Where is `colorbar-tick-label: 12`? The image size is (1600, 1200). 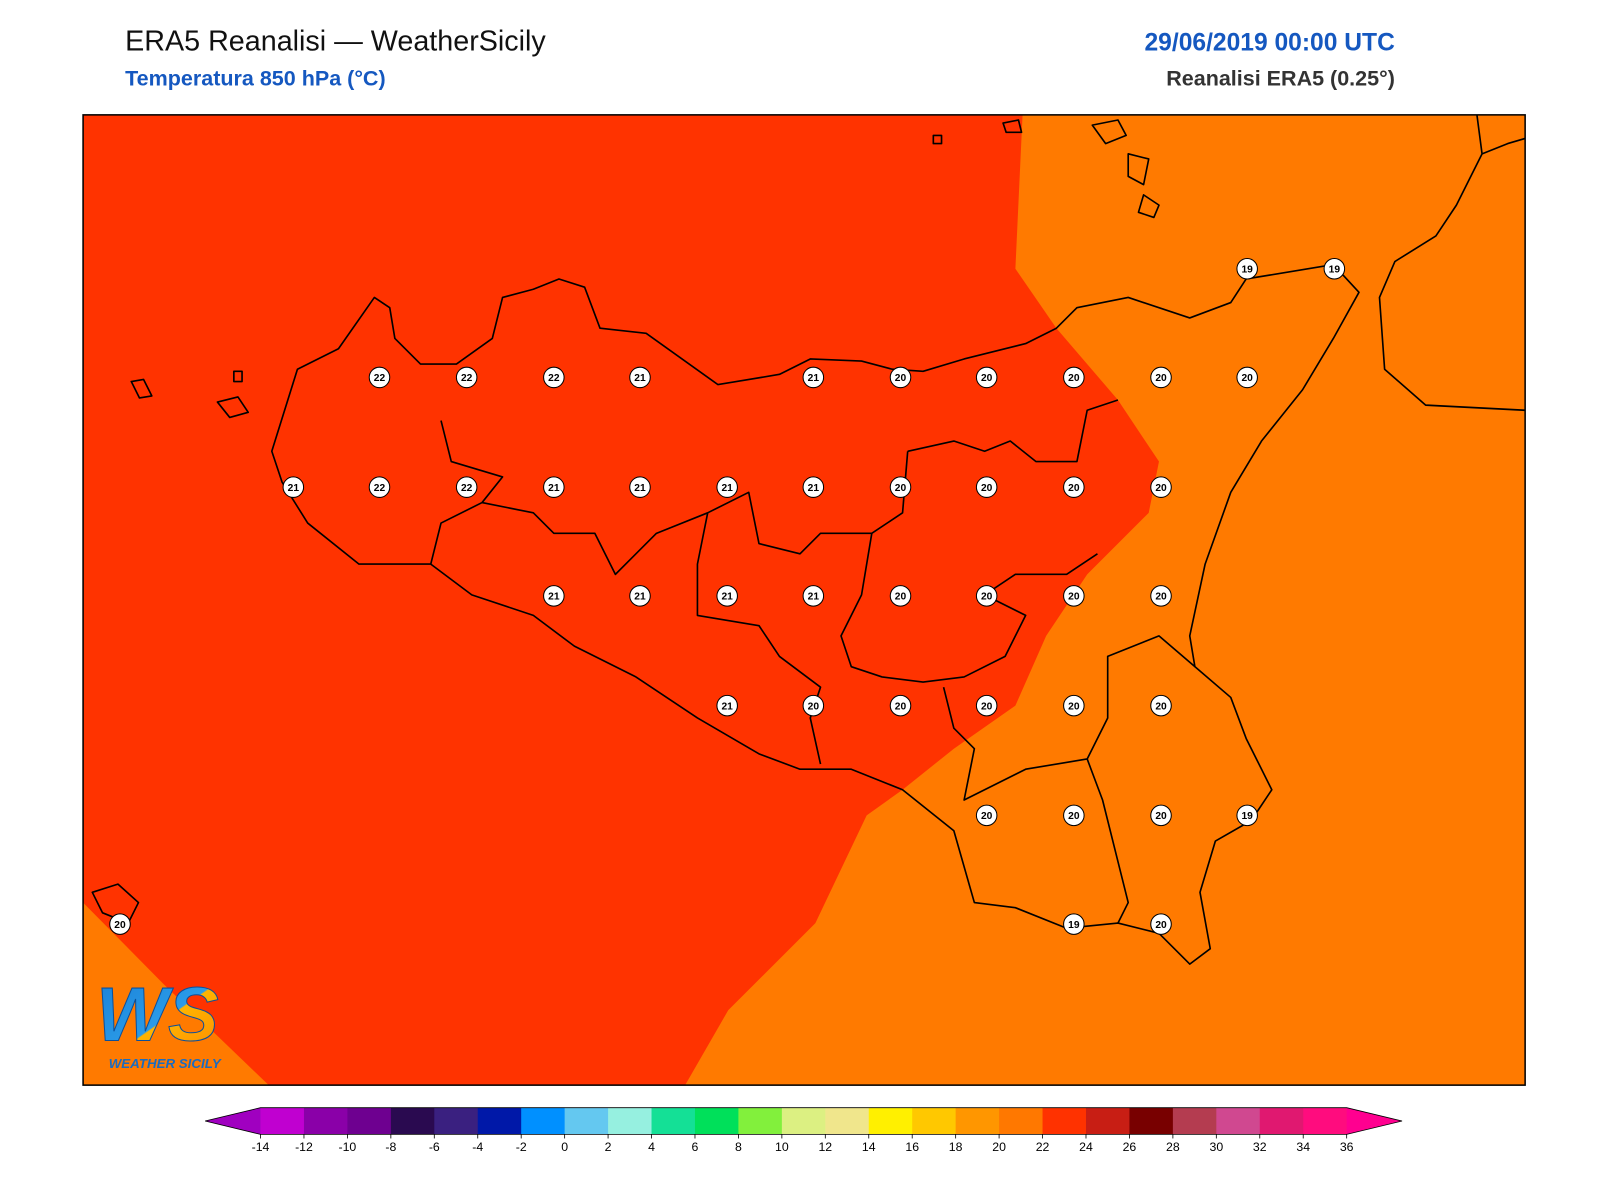 colorbar-tick-label: 12 is located at coordinates (825, 1147).